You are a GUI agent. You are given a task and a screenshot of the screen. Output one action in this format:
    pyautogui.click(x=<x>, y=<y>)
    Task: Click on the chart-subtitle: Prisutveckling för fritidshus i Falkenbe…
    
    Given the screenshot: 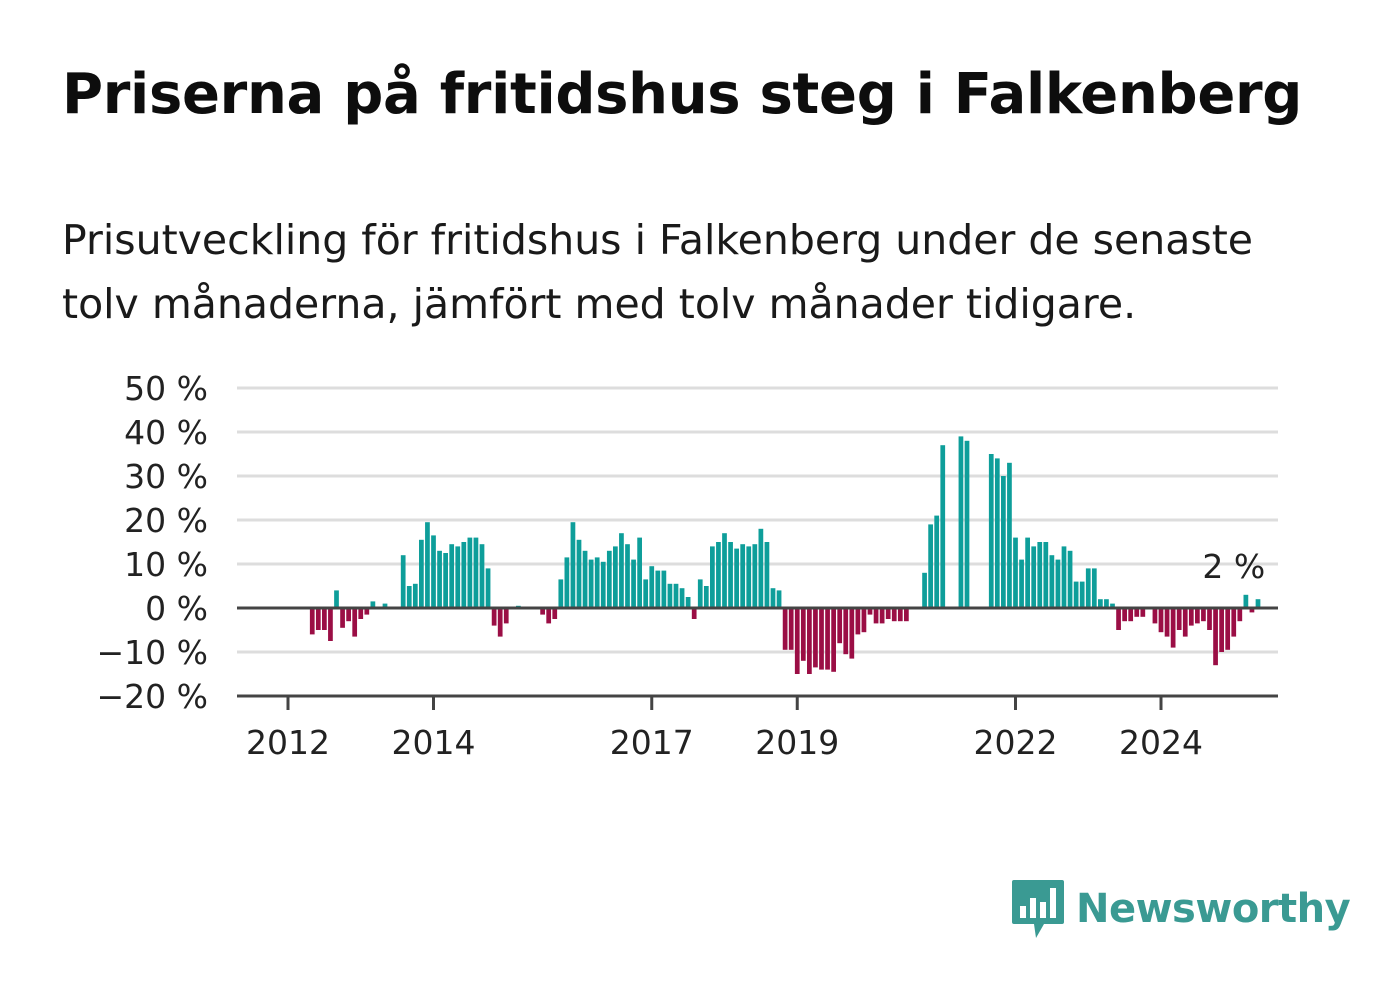 What is the action you would take?
    pyautogui.click(x=658, y=272)
    